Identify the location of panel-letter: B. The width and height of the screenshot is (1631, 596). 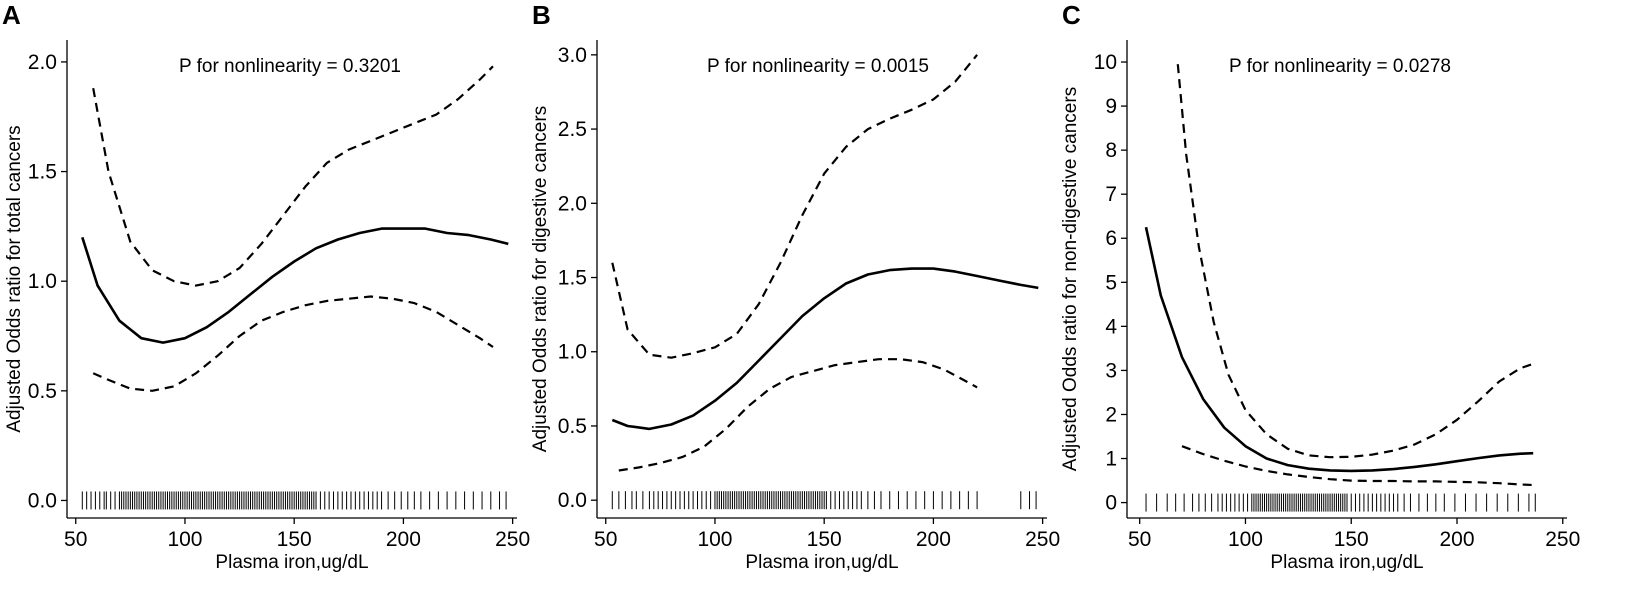
(541, 15).